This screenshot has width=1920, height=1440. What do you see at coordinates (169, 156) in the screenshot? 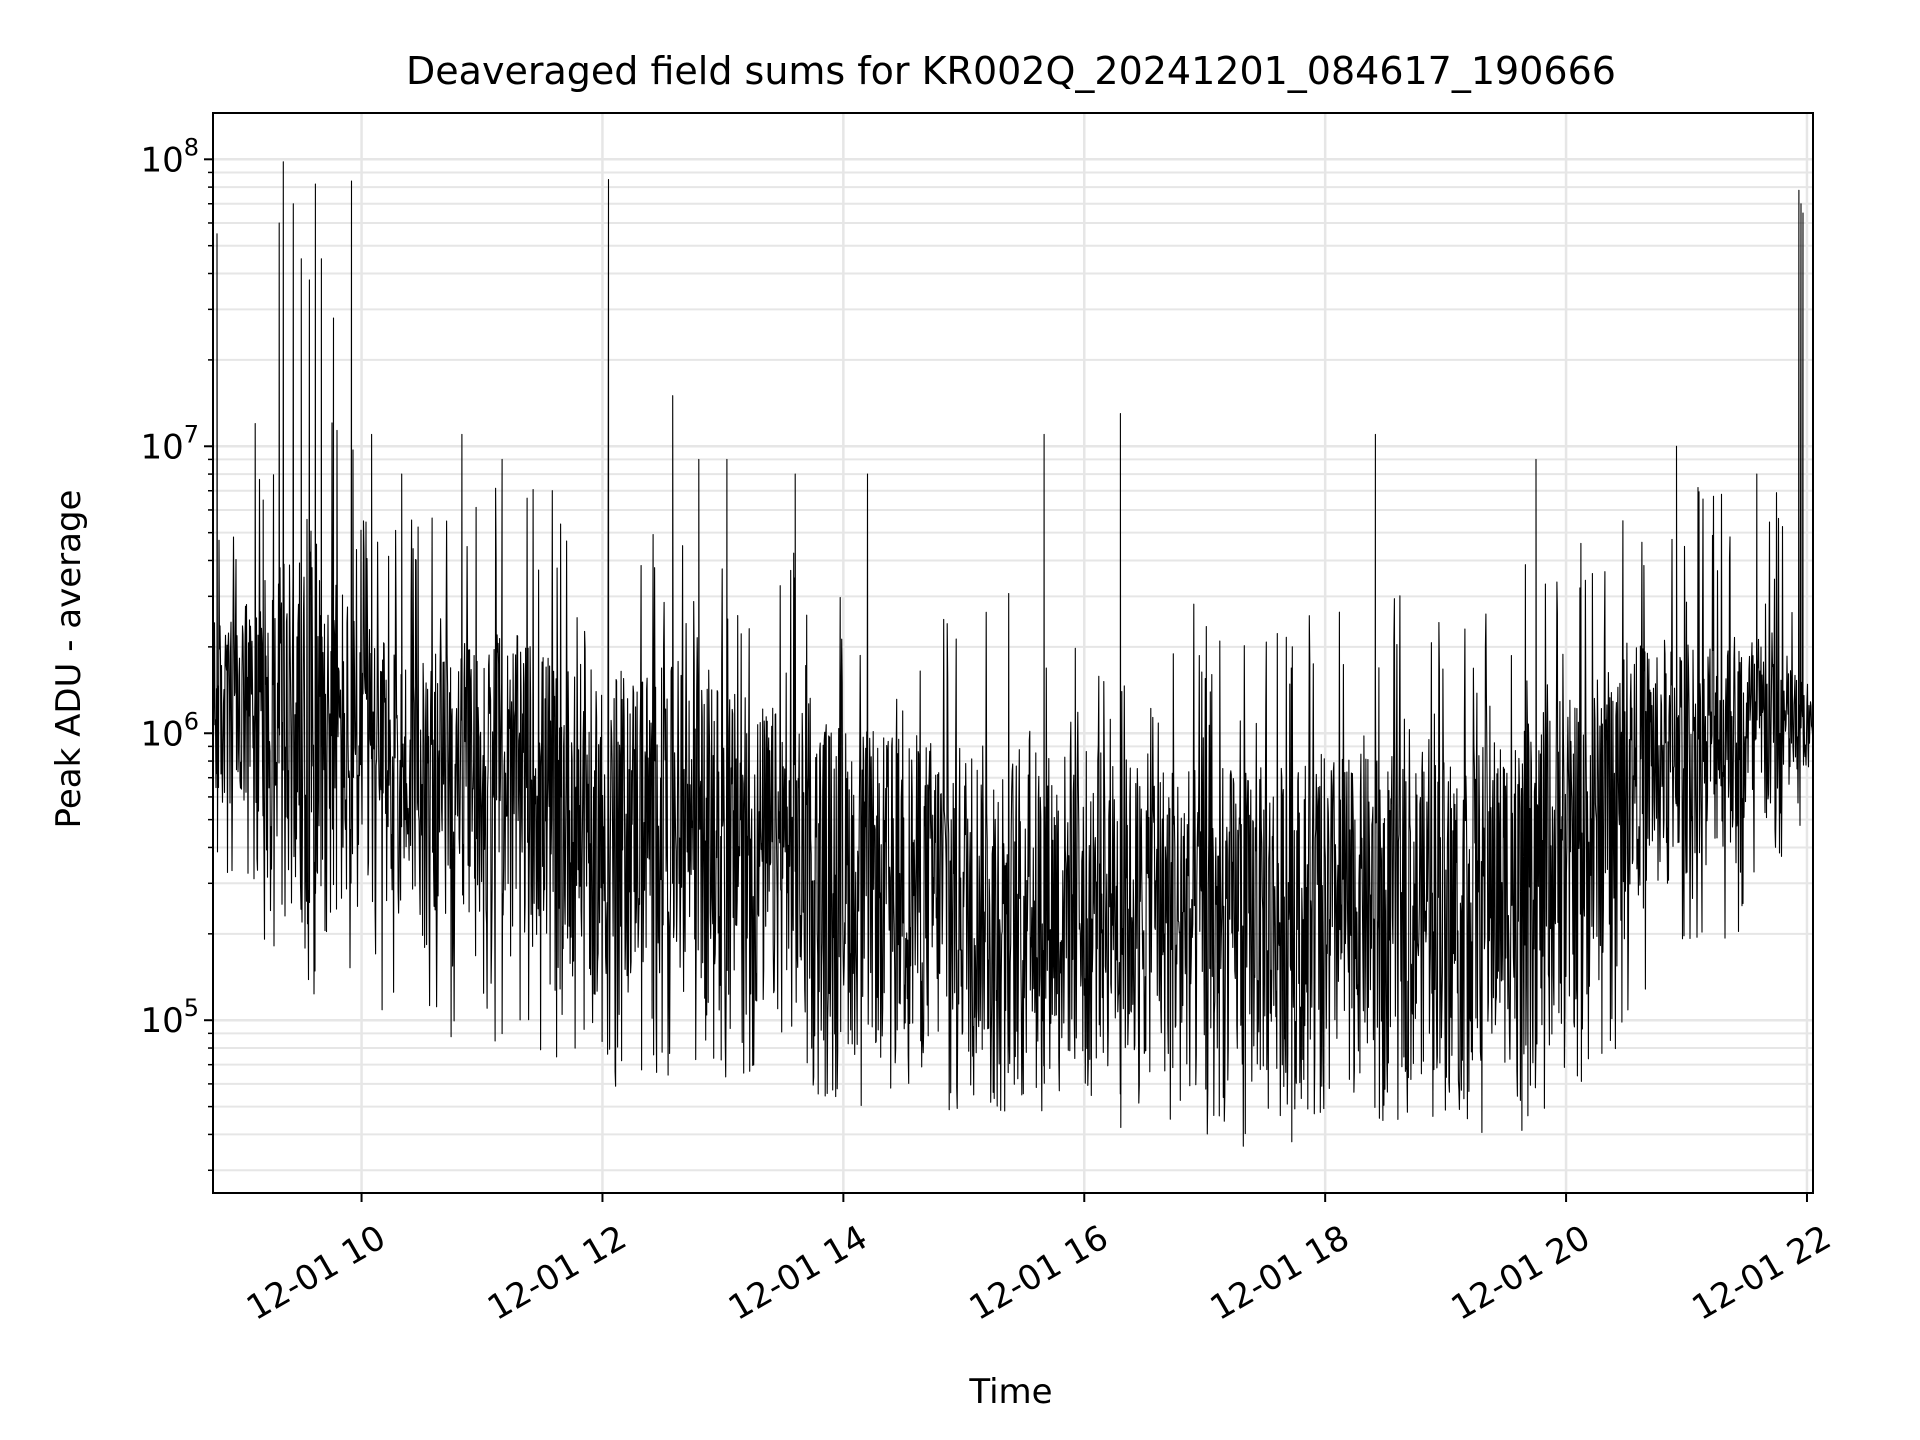
I see `y-tick-label: 10⁸` at bounding box center [169, 156].